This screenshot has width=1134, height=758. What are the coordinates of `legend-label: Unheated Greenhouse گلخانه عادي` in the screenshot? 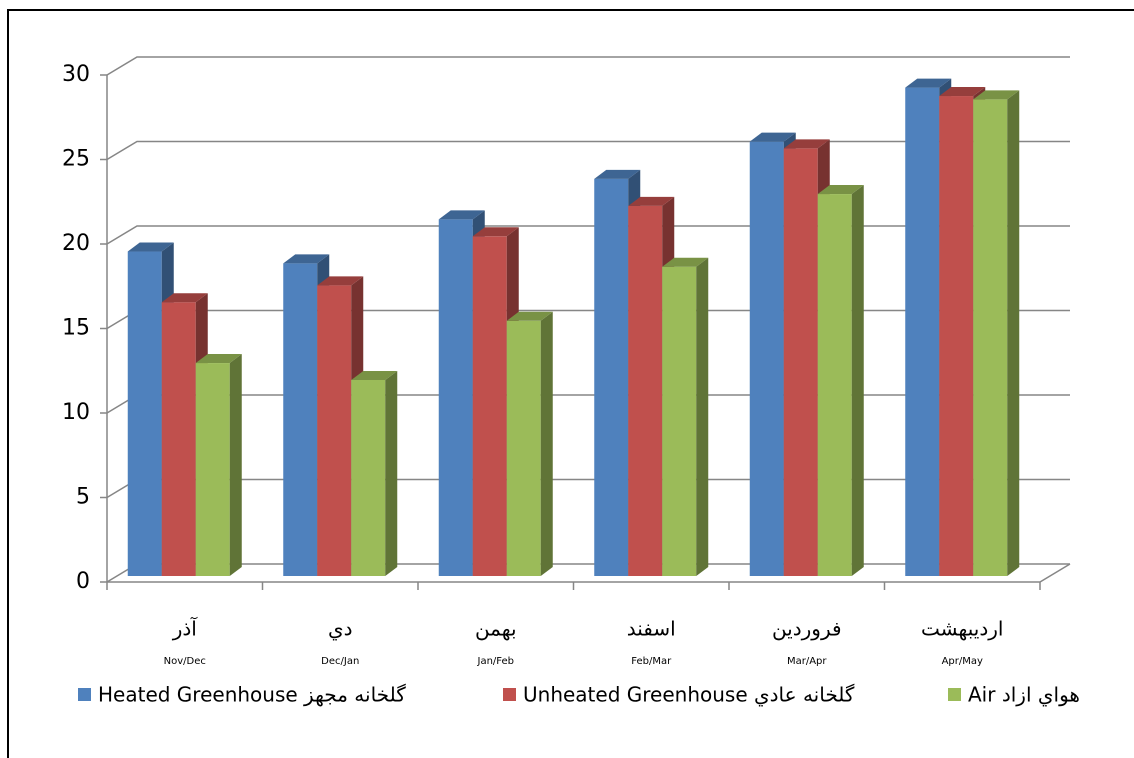 It's located at (689, 695).